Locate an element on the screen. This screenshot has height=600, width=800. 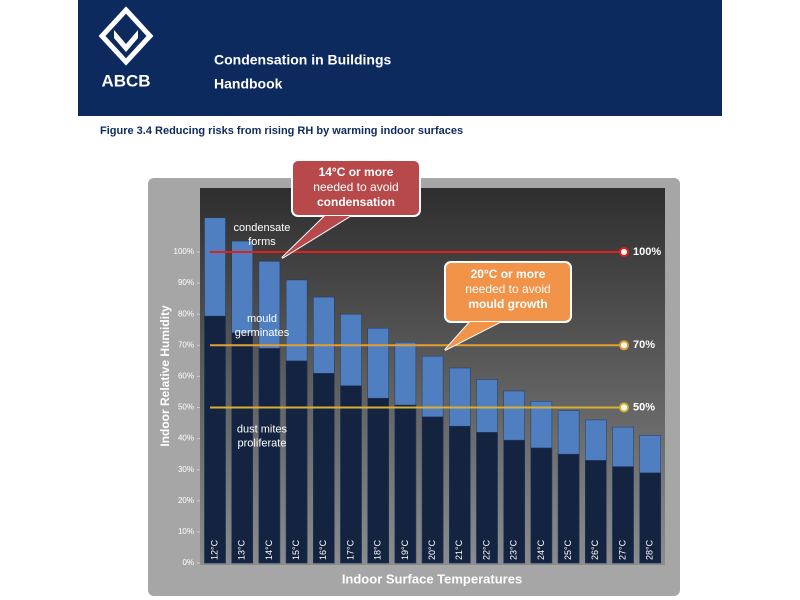
y-tick-label: 90% is located at coordinates (186, 282).